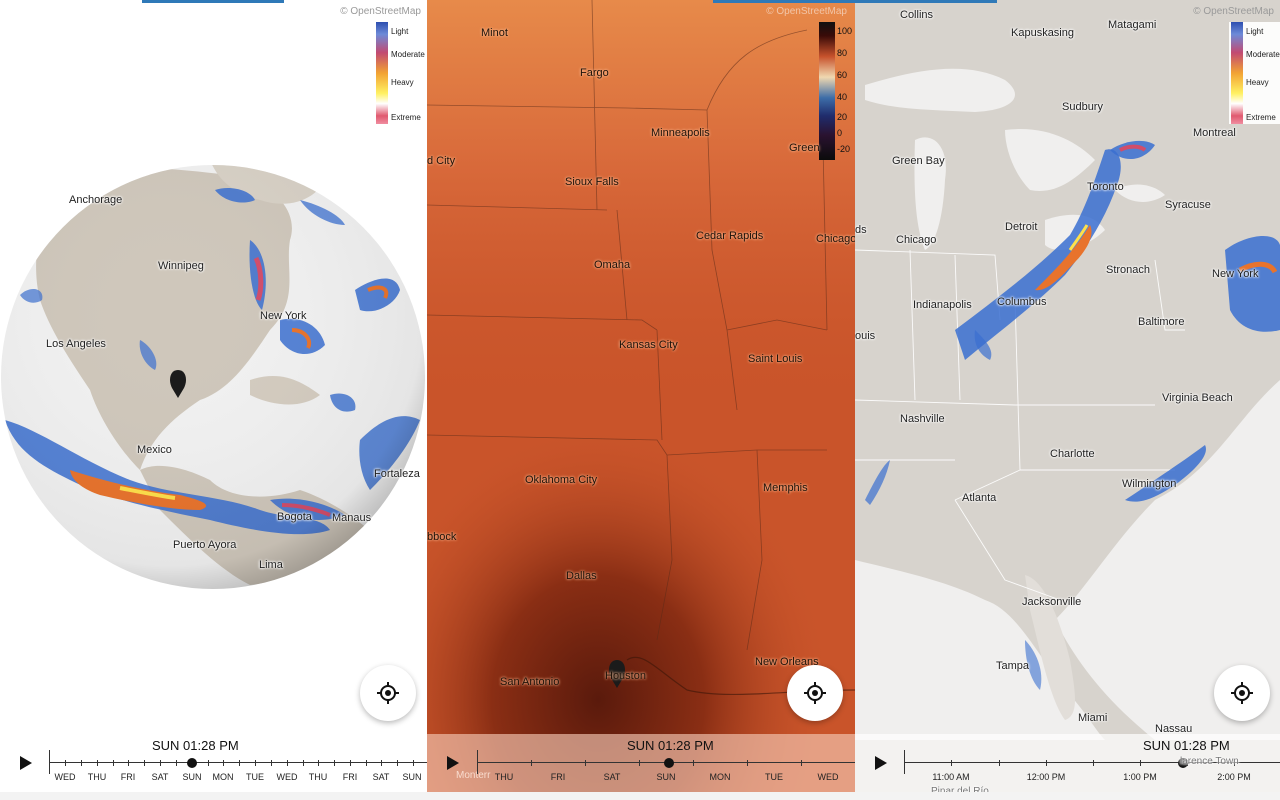  I want to click on day-label: TUE, so click(255, 777).